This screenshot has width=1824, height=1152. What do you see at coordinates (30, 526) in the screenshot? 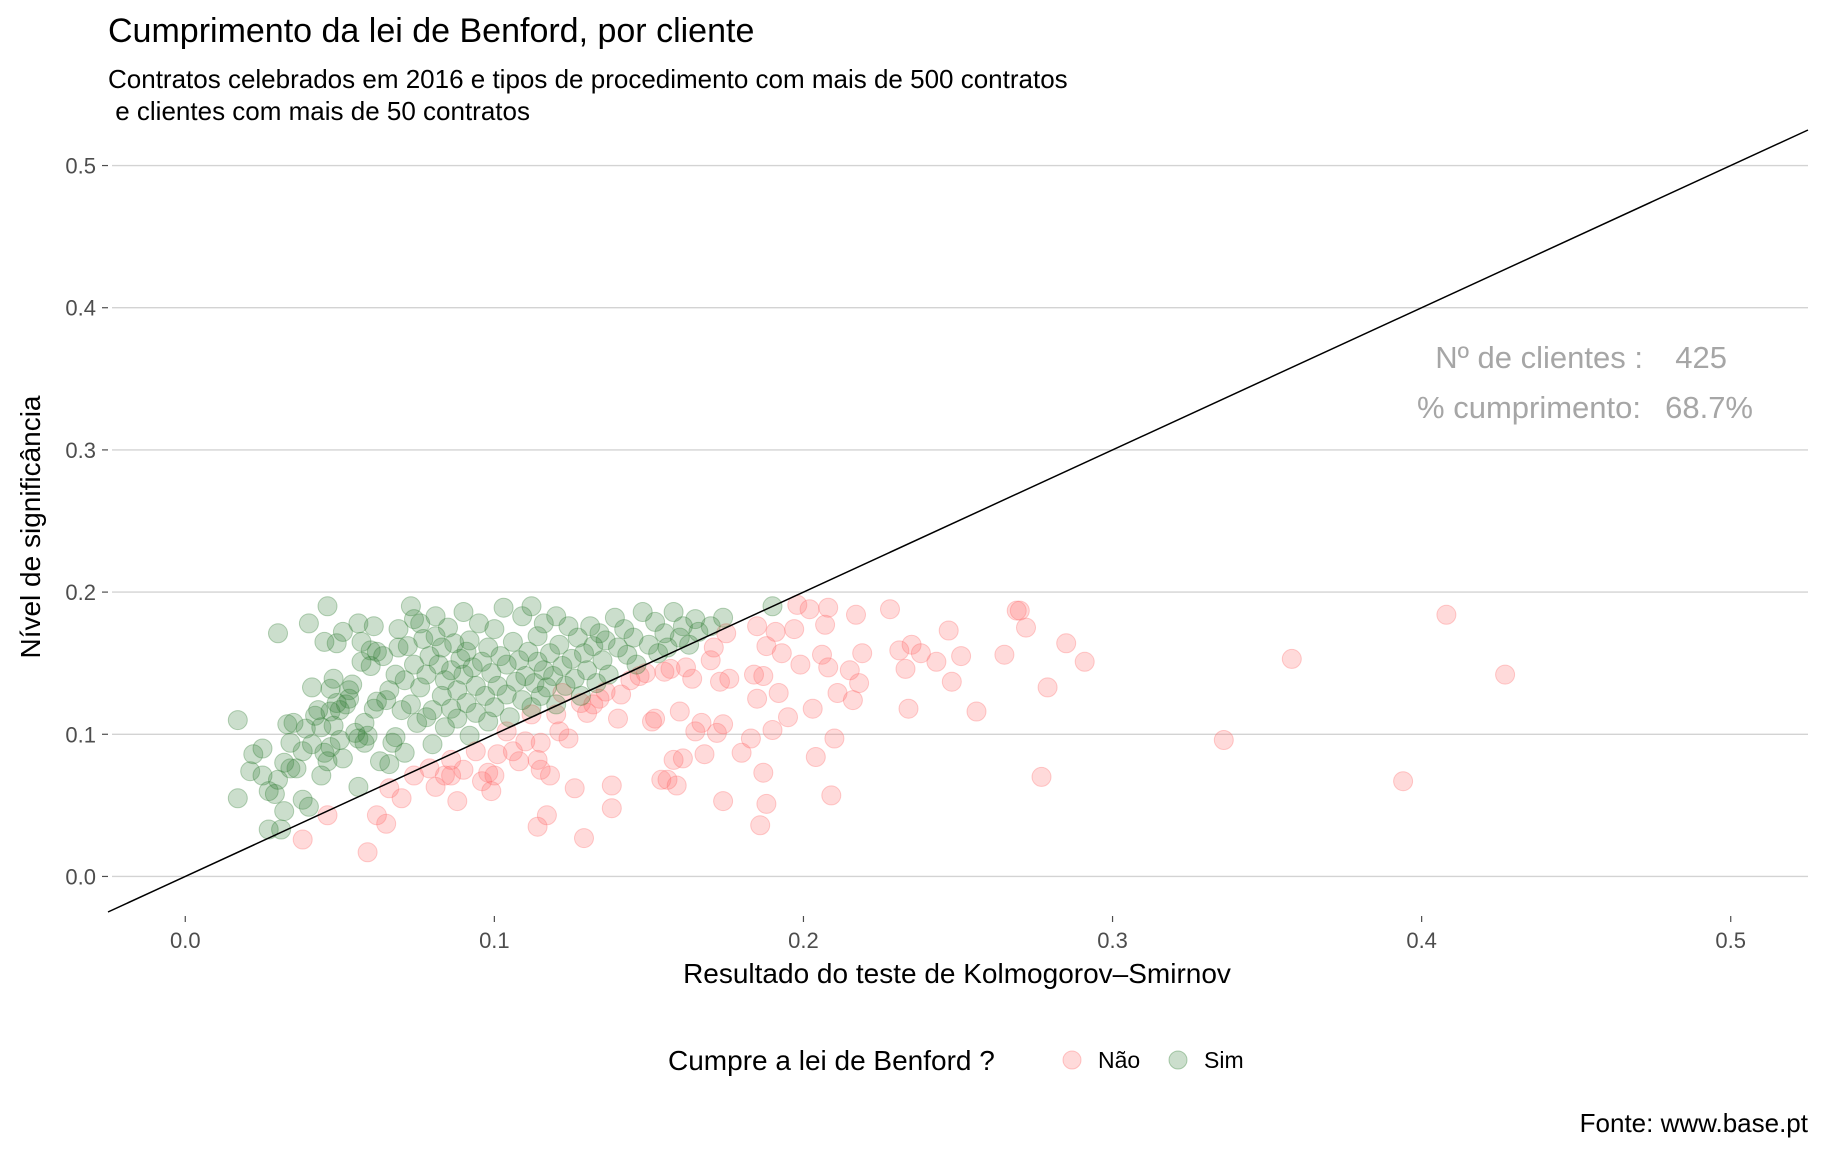
I see `y-axis-title: Nível de significância` at bounding box center [30, 526].